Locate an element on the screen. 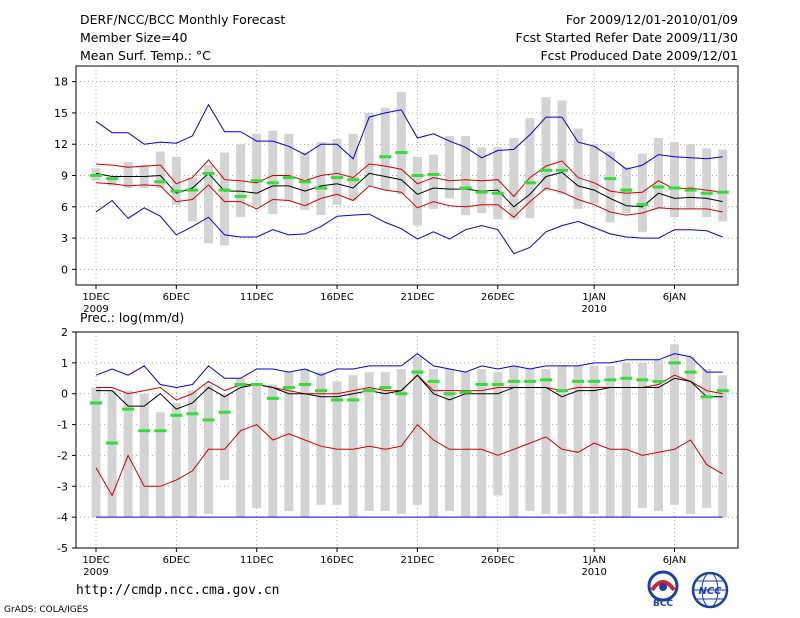  y-tick-label: 1 is located at coordinates (64, 363).